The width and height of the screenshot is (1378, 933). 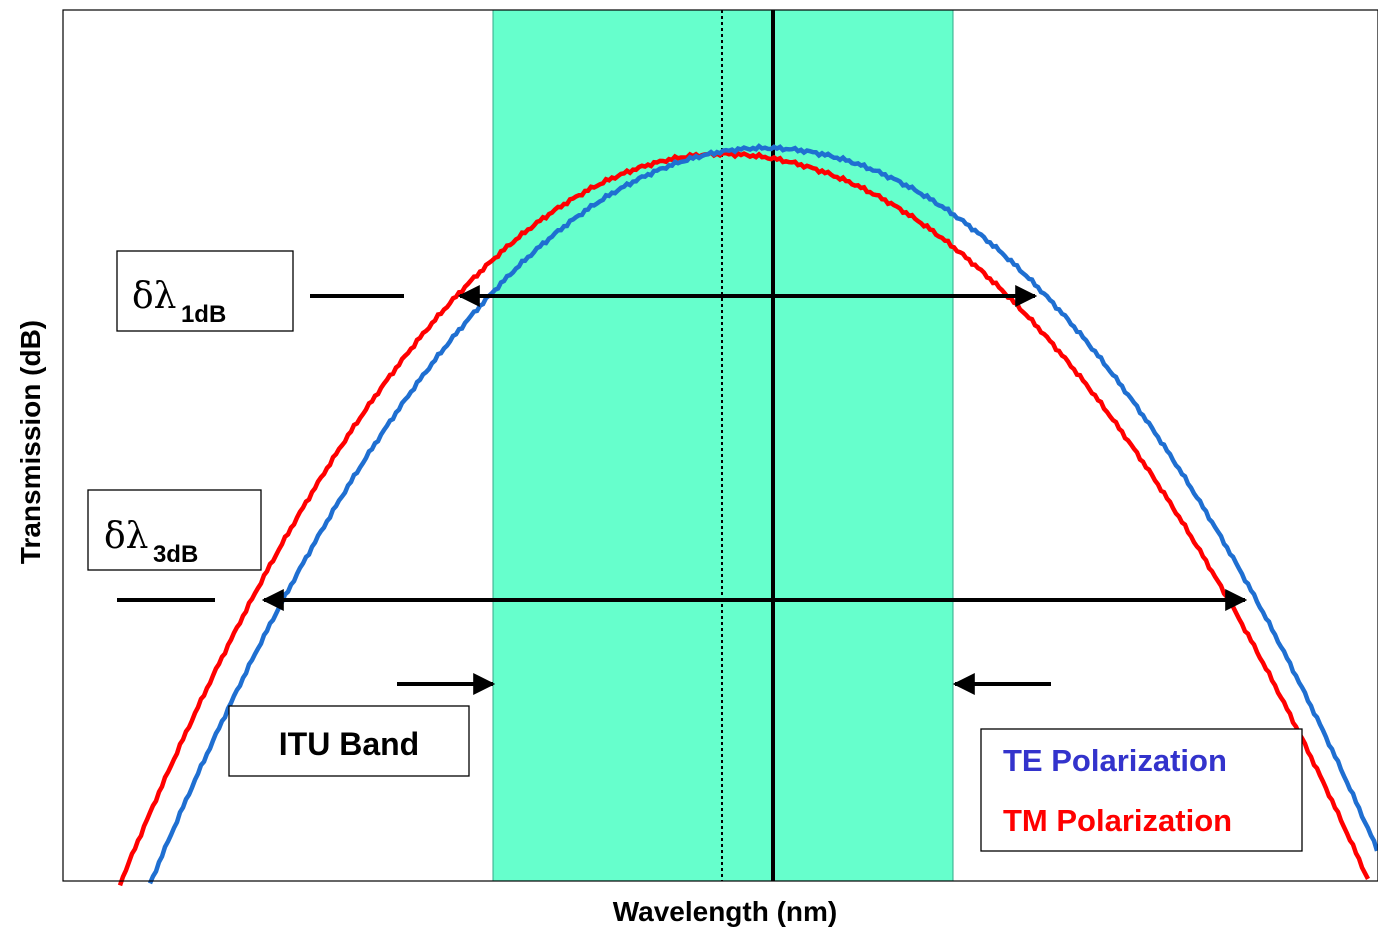 I want to click on legend-box, so click(x=1141, y=790).